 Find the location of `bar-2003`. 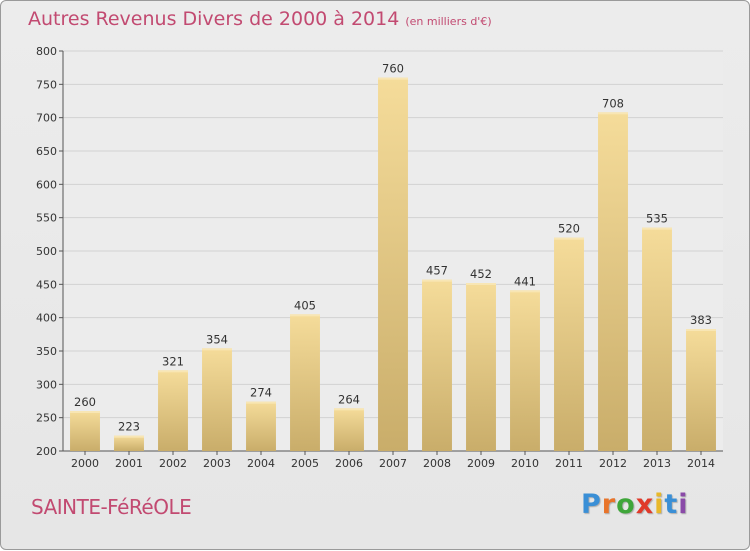

bar-2003 is located at coordinates (217, 399).